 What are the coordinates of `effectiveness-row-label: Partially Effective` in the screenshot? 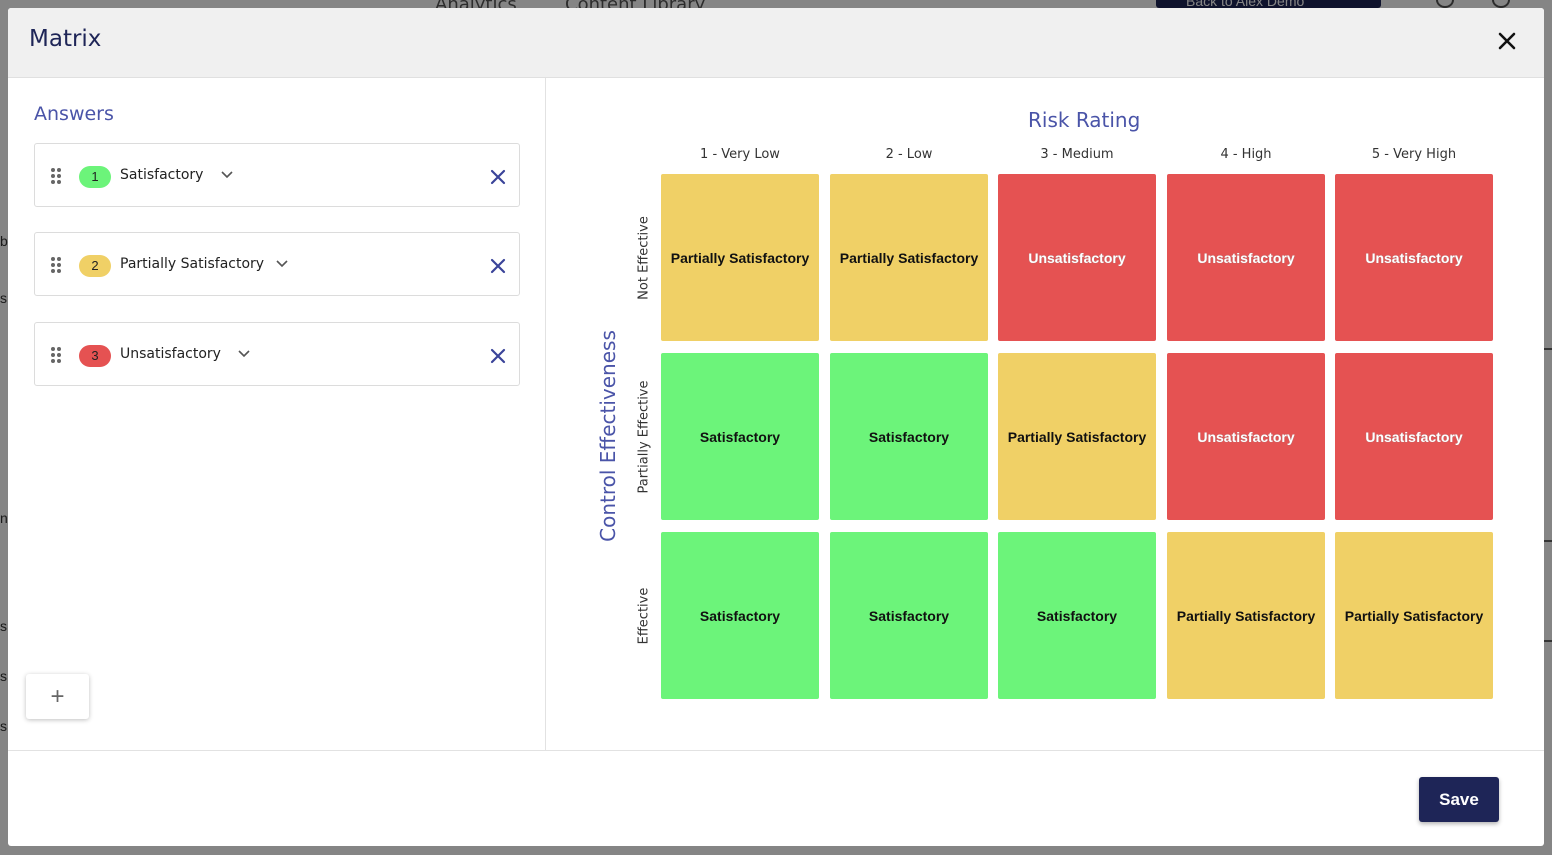 It's located at (644, 437).